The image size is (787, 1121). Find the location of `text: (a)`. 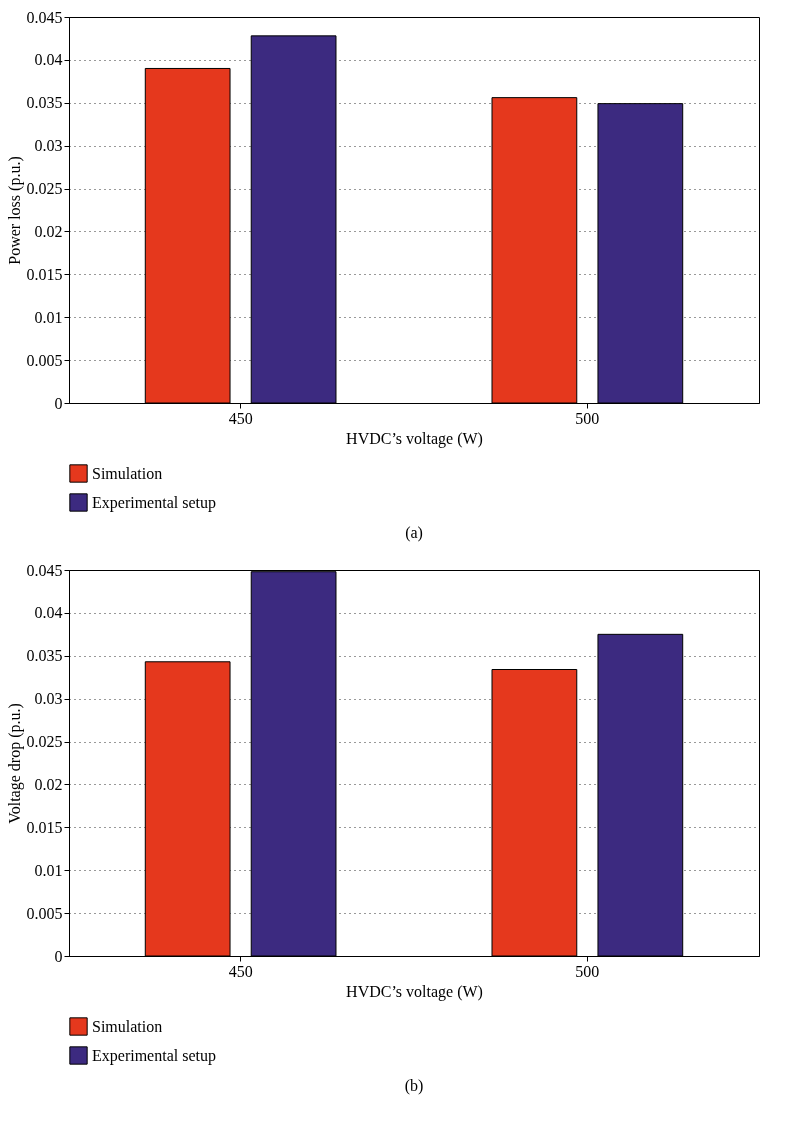

text: (a) is located at coordinates (414, 533).